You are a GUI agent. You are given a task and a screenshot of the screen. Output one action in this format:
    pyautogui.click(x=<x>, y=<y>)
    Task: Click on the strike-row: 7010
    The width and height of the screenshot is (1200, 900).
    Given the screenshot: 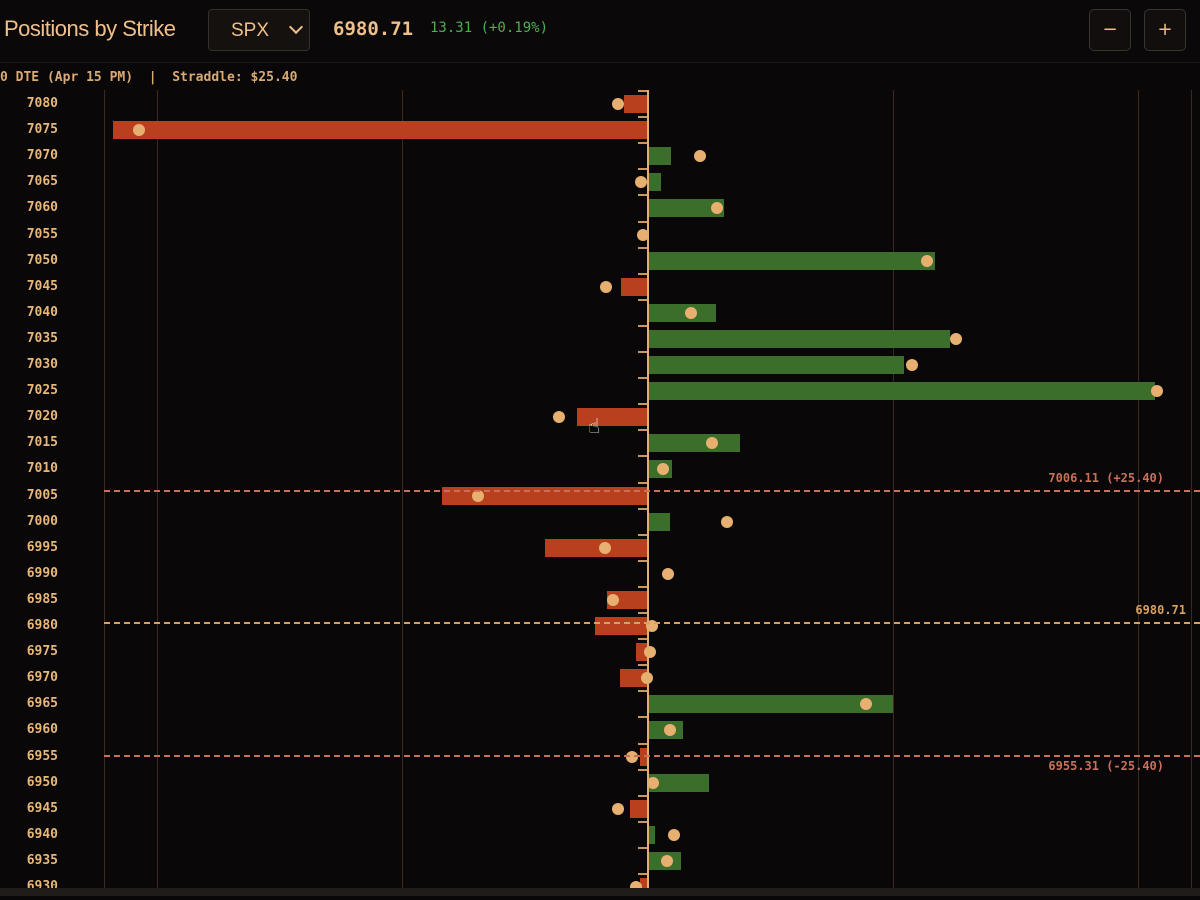 What is the action you would take?
    pyautogui.click(x=600, y=469)
    